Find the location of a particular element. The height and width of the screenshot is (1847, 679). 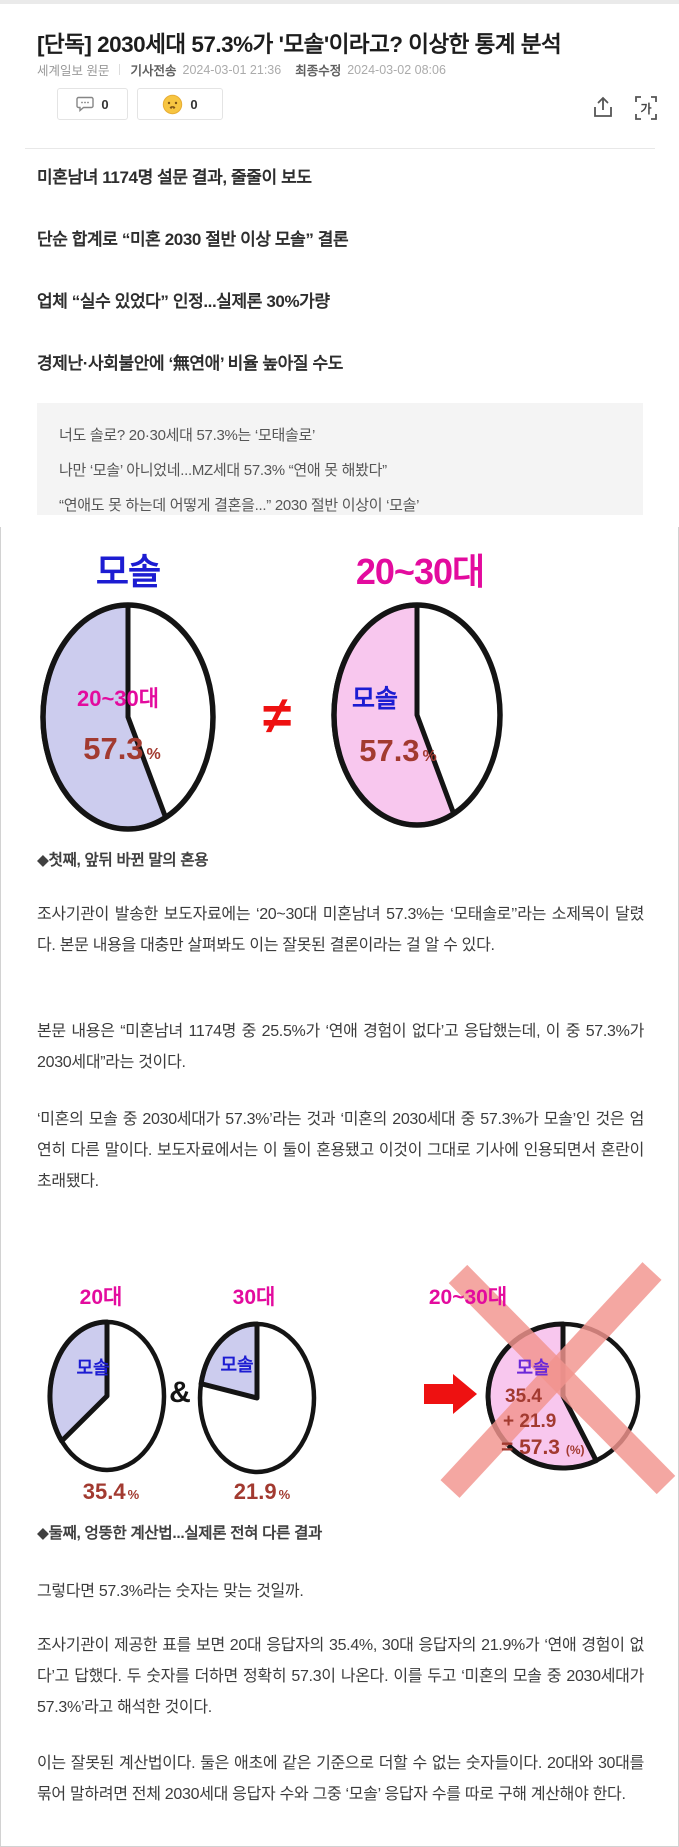

ampersand-symbol: & is located at coordinates (180, 1392).